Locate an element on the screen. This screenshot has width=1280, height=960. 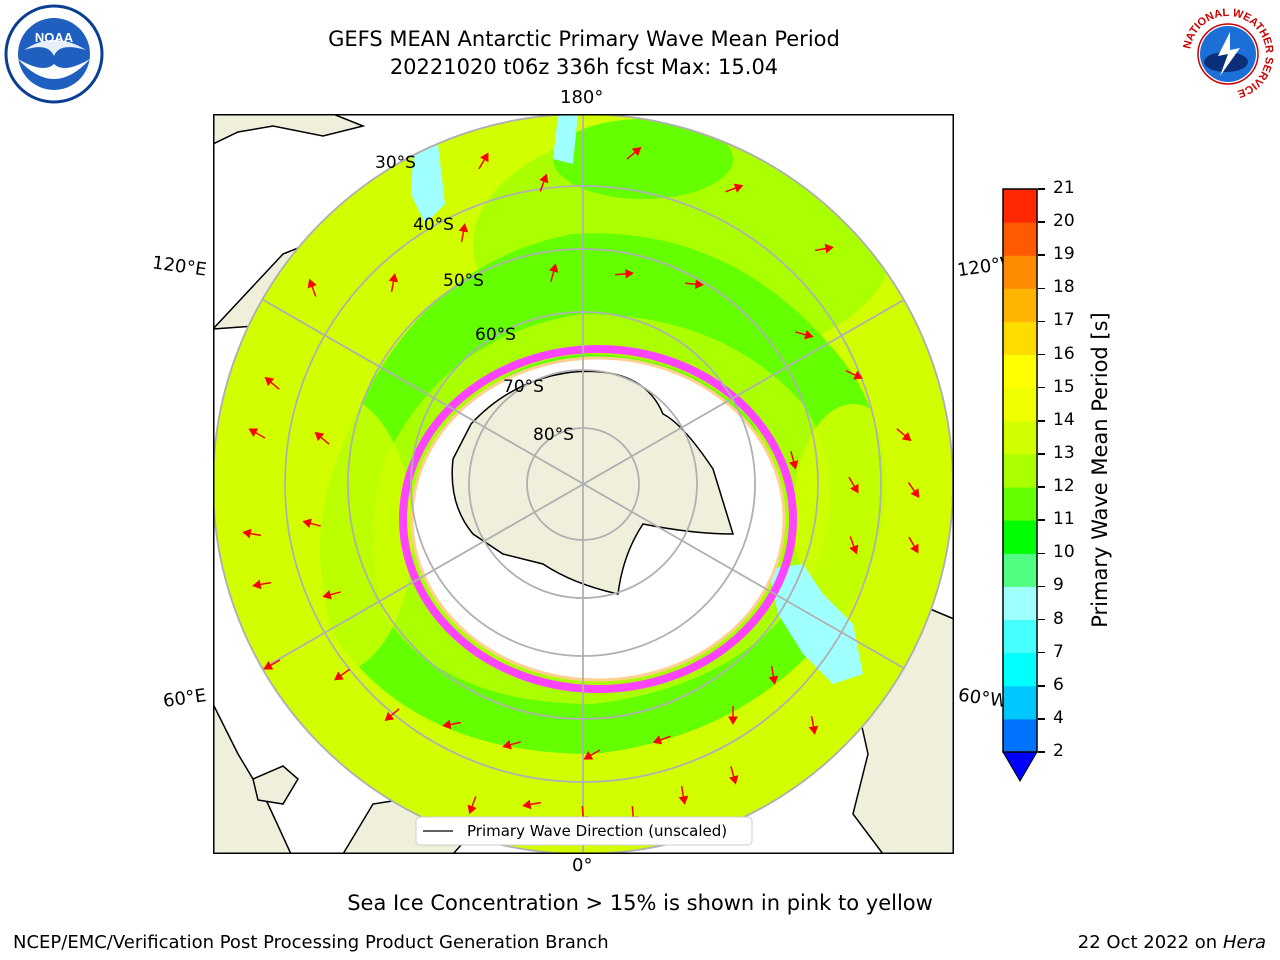
colorbar is located at coordinates (1020, 485).